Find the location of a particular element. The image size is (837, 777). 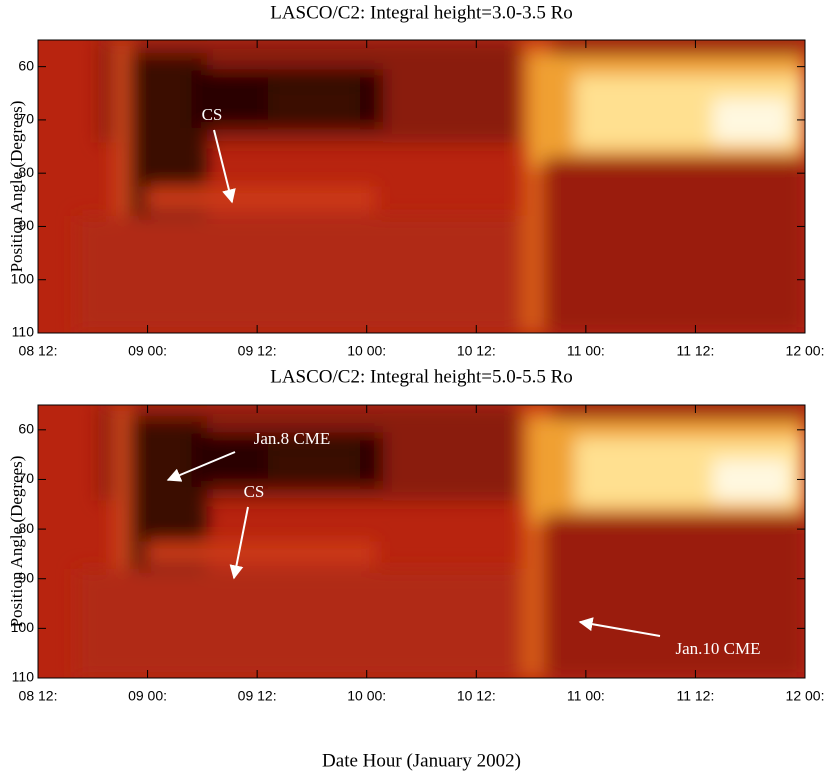

annotation: Jan.10 CME is located at coordinates (718, 648).